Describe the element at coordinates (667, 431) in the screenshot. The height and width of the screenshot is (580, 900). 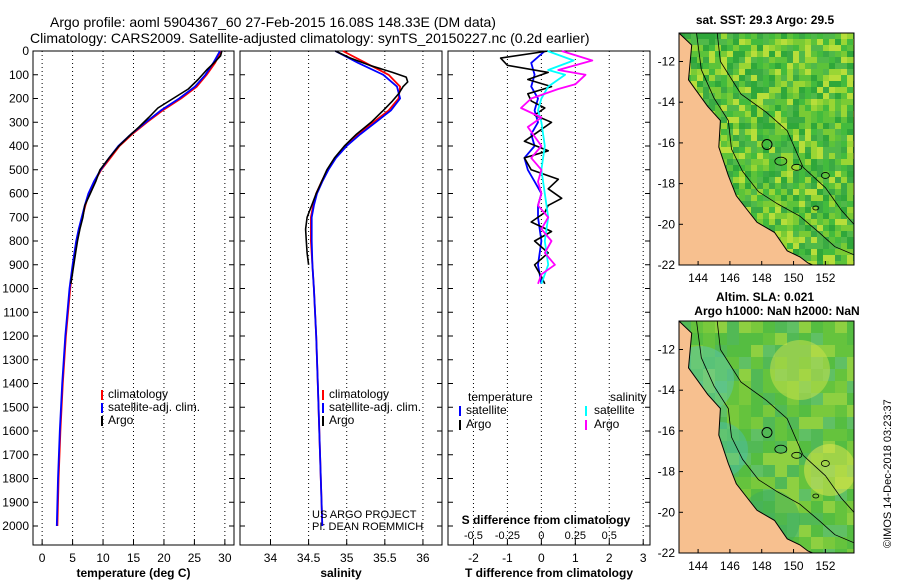
I see `map-y-tick-label: -16` at that location.